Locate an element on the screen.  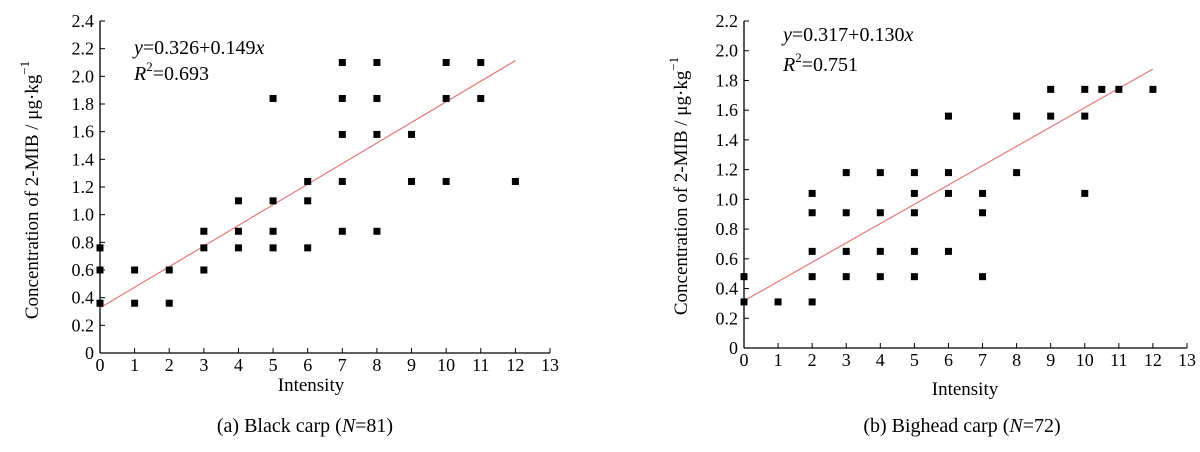
r-squared: R2=0.751 is located at coordinates (820, 63).